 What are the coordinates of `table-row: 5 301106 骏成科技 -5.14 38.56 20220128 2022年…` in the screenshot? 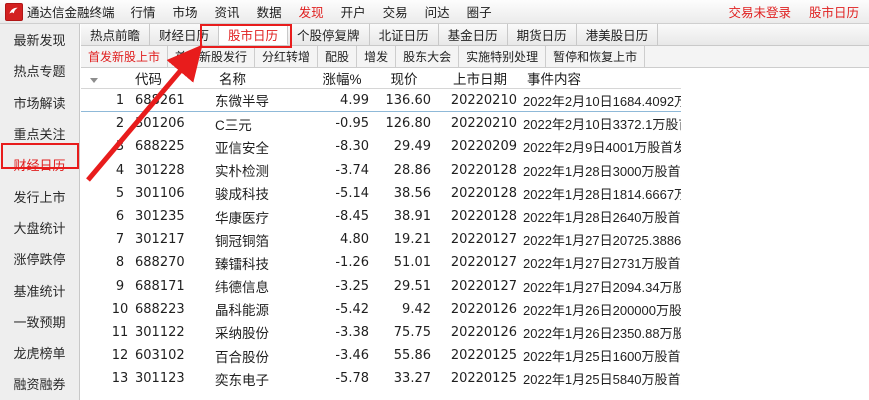 It's located at (475, 193).